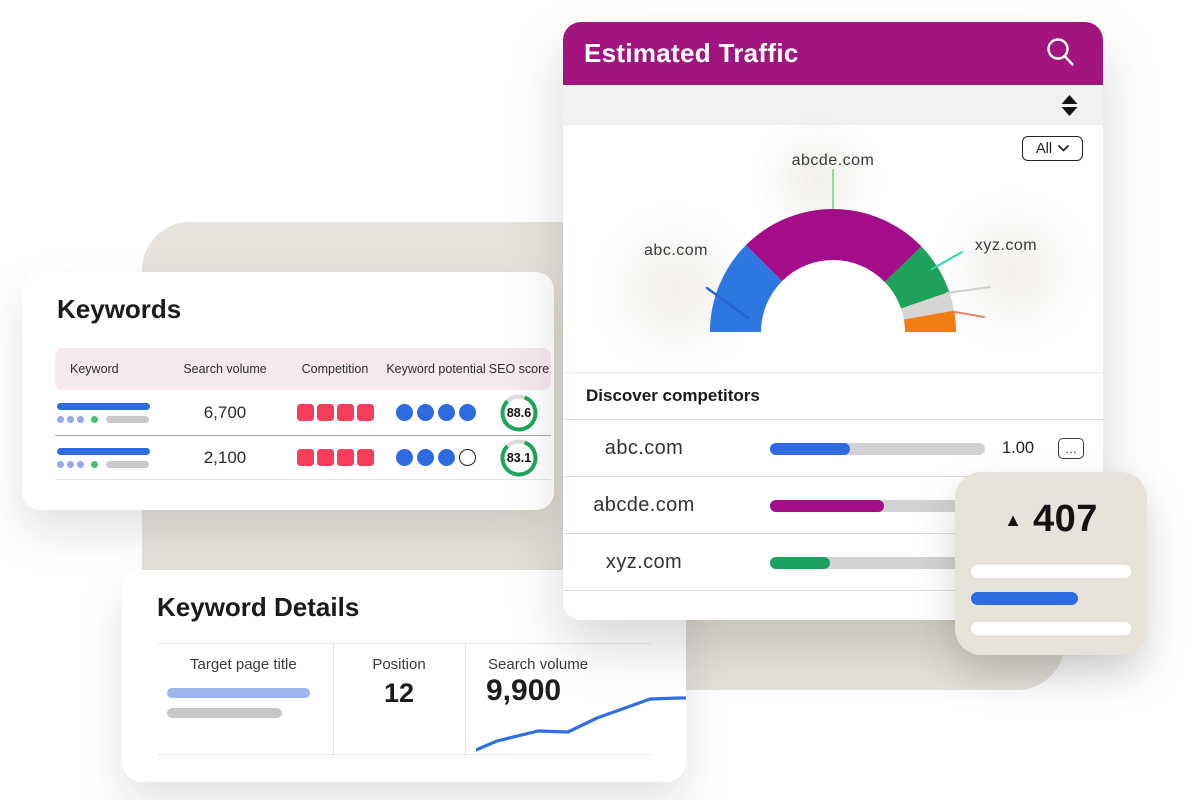  I want to click on gauge-label-xyz: xyz.com, so click(1006, 245).